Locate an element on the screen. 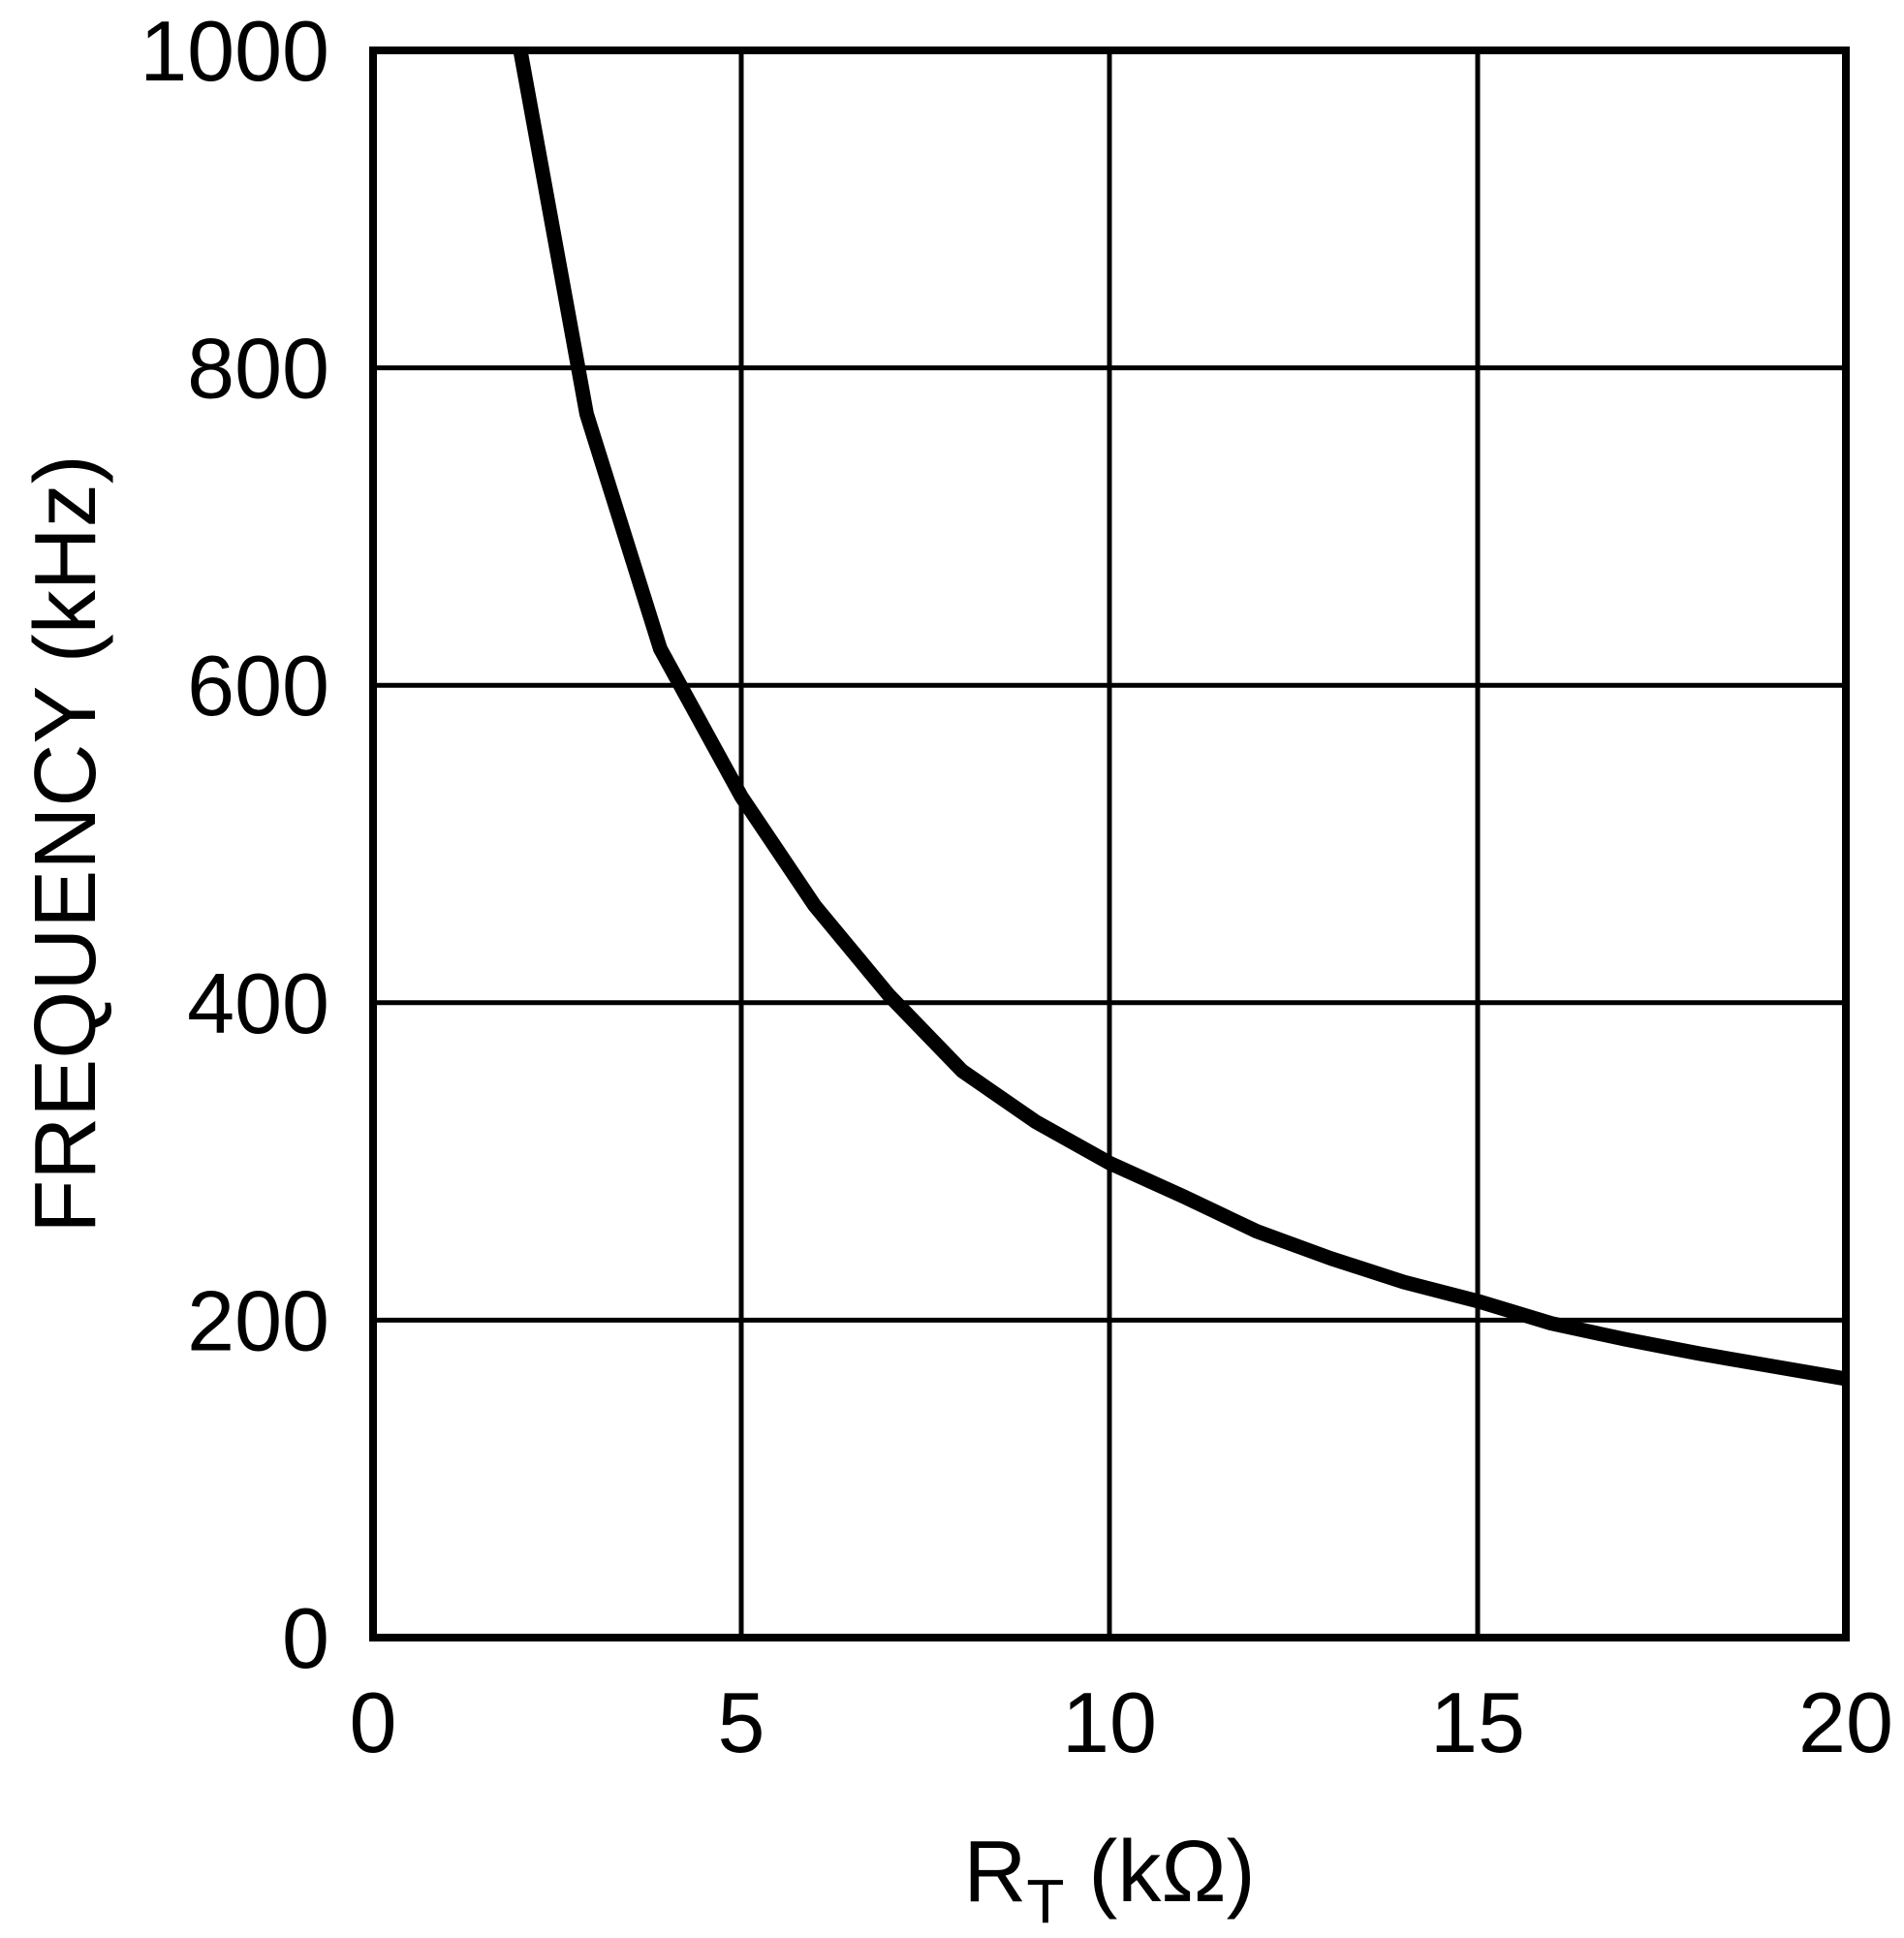  x-tick-label: 20 is located at coordinates (1845, 1722).